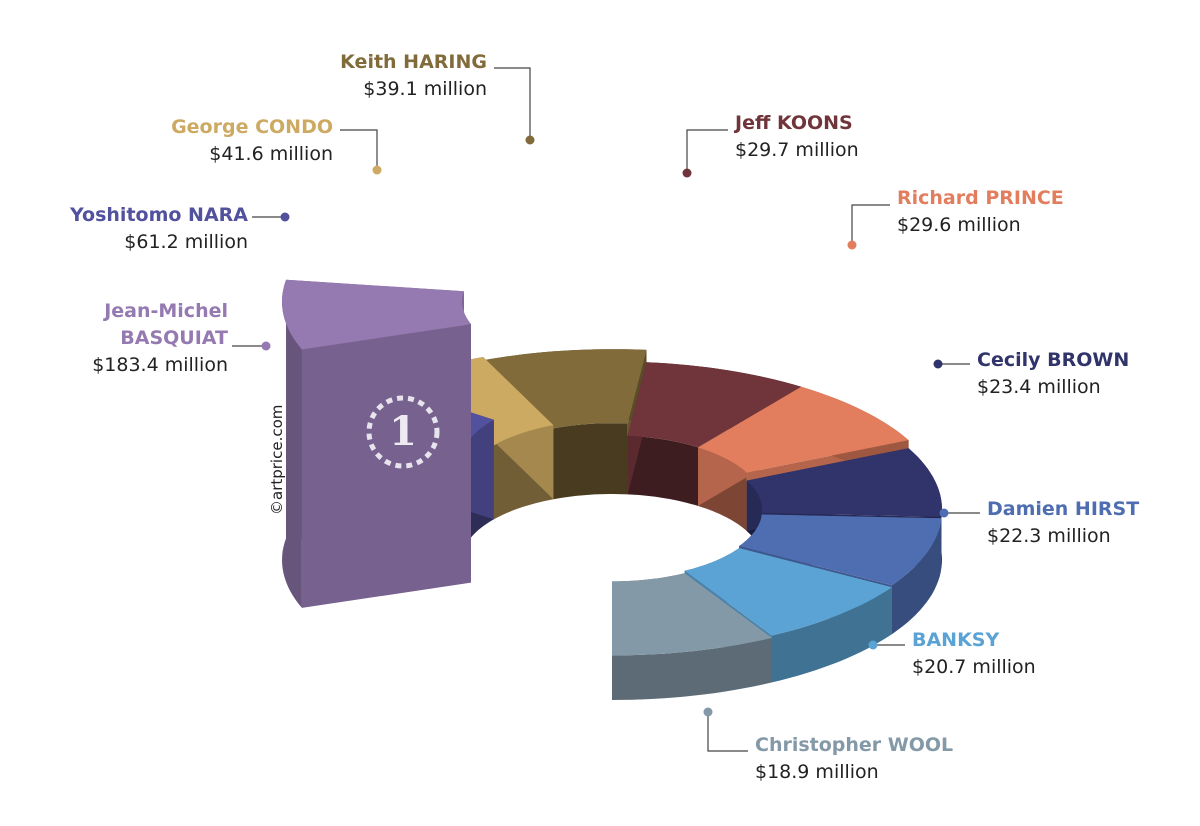 Image resolution: width=1200 pixels, height=826 pixels. What do you see at coordinates (980, 212) in the screenshot?
I see `label: Richard PRINCE $29.6 million` at bounding box center [980, 212].